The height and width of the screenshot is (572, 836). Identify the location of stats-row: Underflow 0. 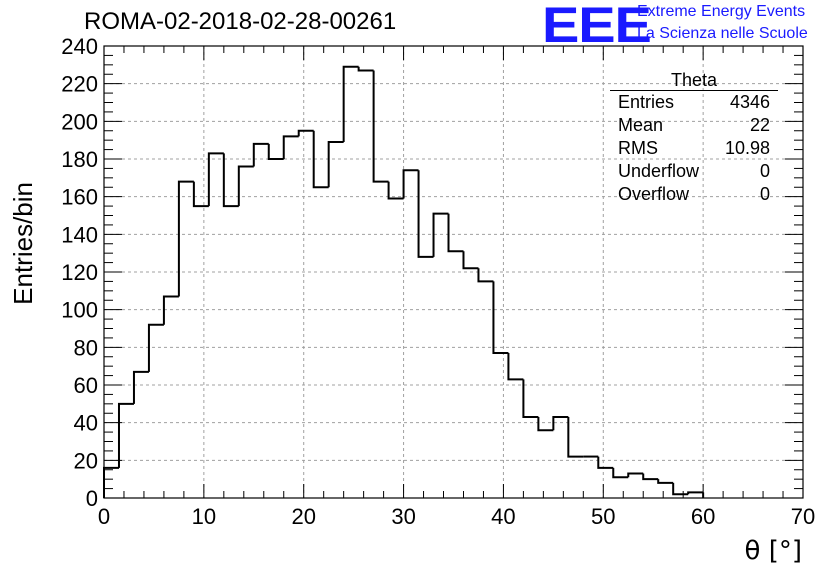
(694, 171).